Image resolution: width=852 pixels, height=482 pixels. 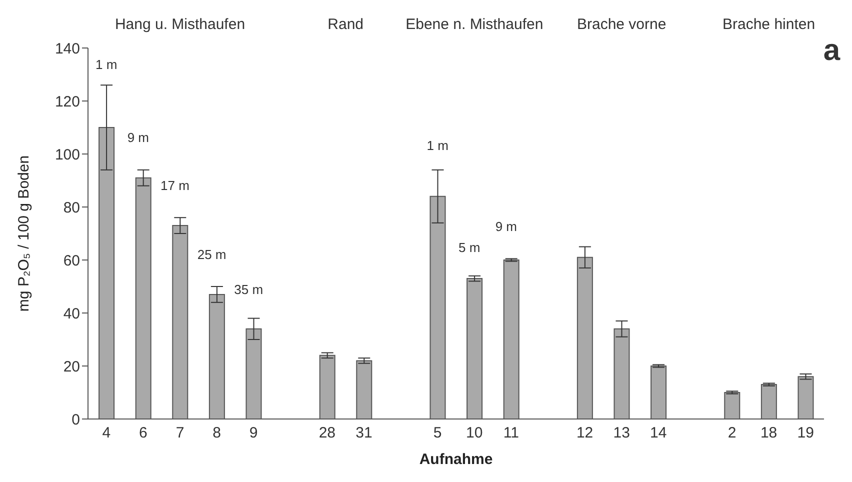 What do you see at coordinates (180, 24) in the screenshot?
I see `text: Hang u. Misthaufen` at bounding box center [180, 24].